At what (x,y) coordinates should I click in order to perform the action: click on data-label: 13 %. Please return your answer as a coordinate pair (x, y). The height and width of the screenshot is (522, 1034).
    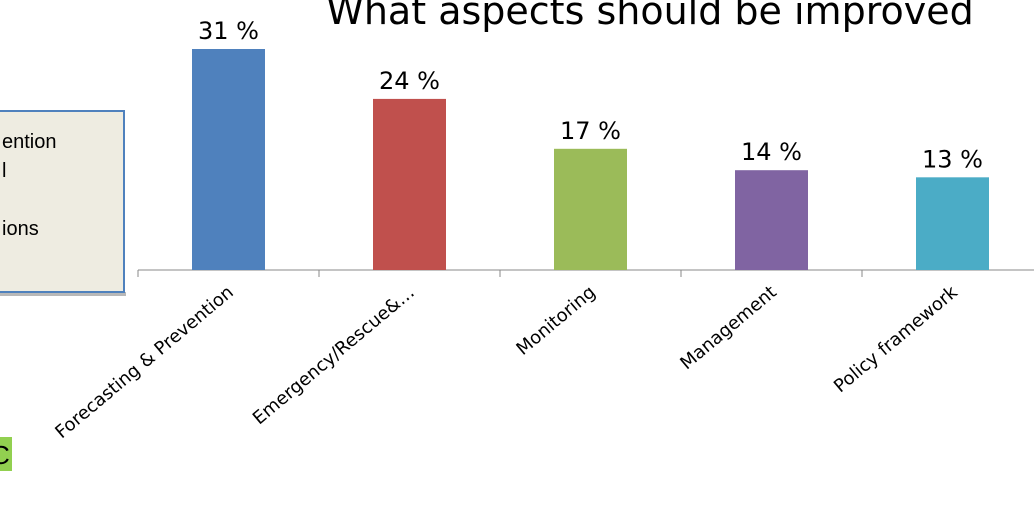
    Looking at the image, I should click on (952, 159).